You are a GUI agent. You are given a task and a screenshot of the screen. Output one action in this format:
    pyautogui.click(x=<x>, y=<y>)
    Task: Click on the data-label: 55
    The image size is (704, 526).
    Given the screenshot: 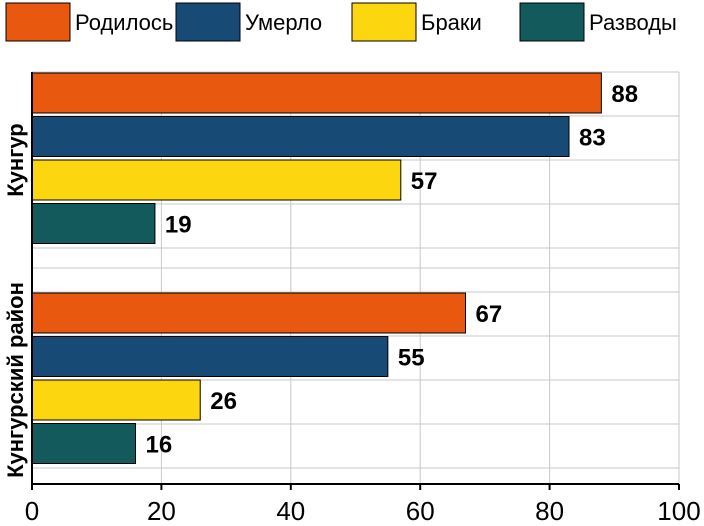 What is the action you would take?
    pyautogui.click(x=411, y=358)
    